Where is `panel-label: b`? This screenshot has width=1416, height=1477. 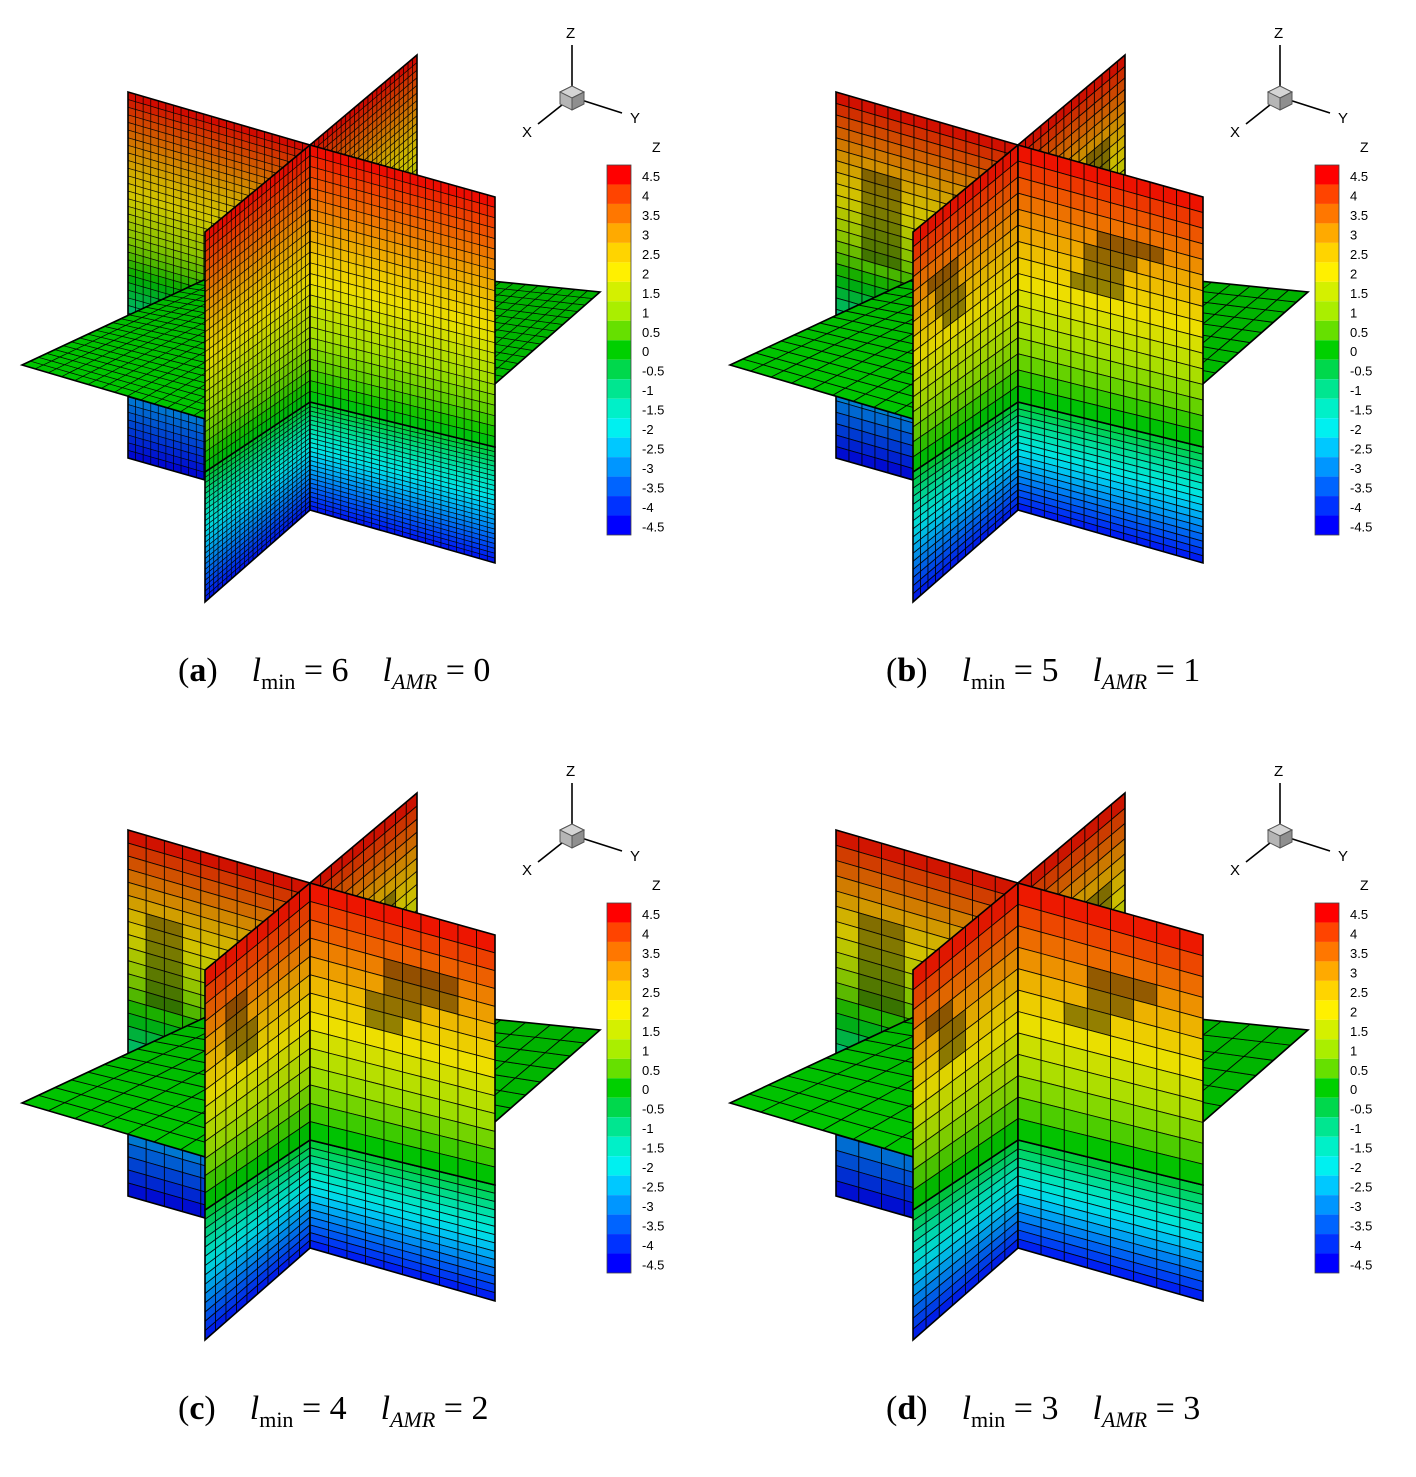 panel-label: b is located at coordinates (907, 670).